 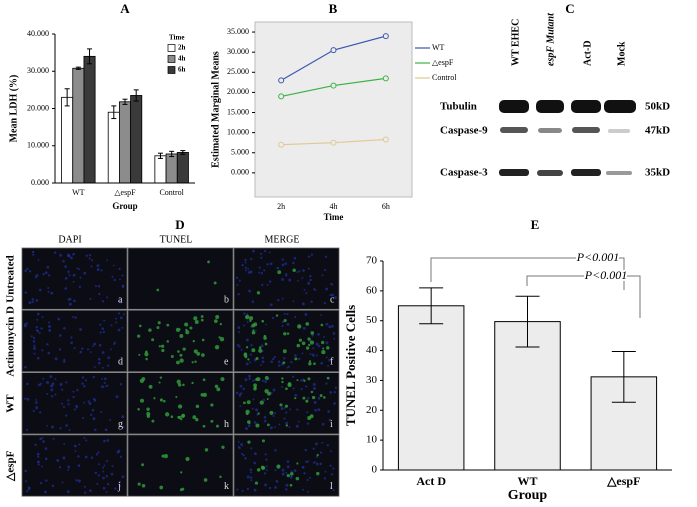 What do you see at coordinates (238, 91) in the screenshot?
I see `y-tick-label: 20.000` at bounding box center [238, 91].